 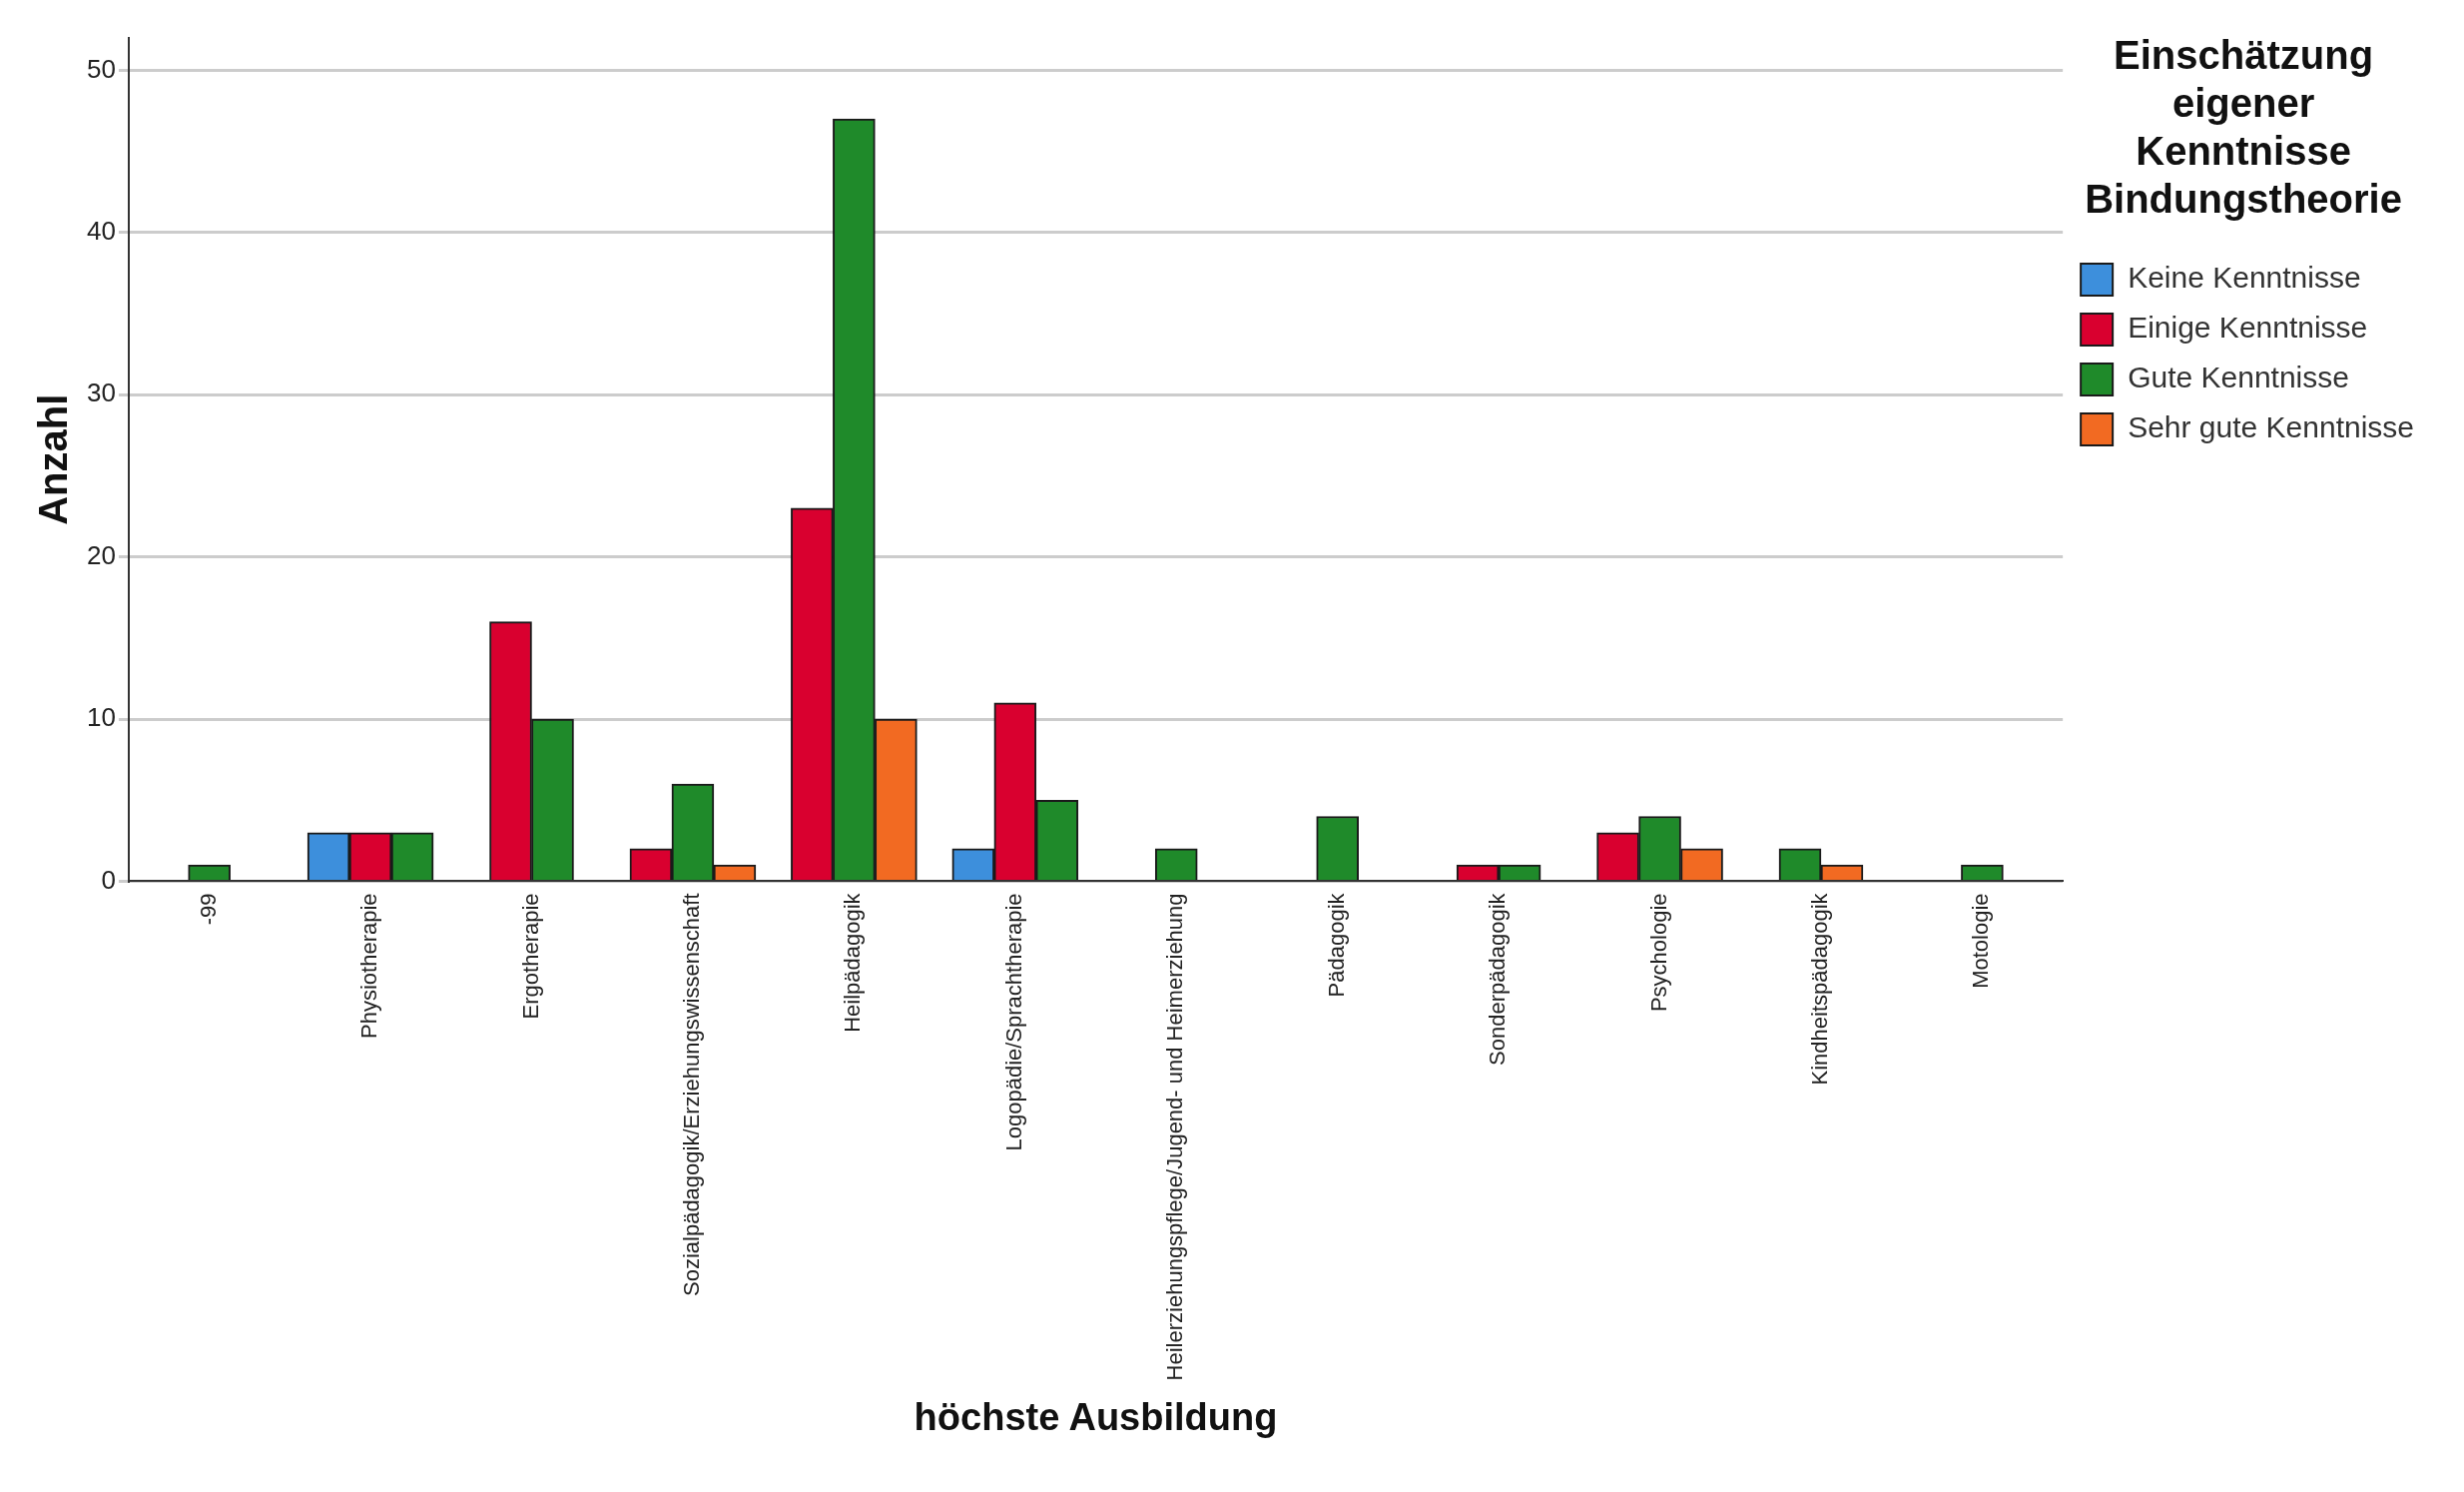 What do you see at coordinates (2248, 328) in the screenshot?
I see `legend-label: Einige Kenntnisse` at bounding box center [2248, 328].